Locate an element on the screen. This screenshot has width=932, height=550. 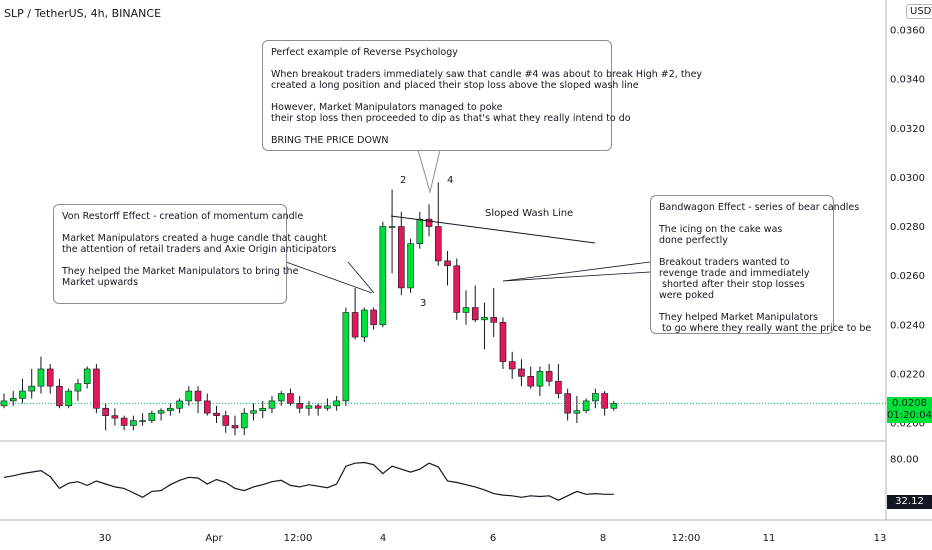
price-tick-label: 0.0260 is located at coordinates (907, 276).